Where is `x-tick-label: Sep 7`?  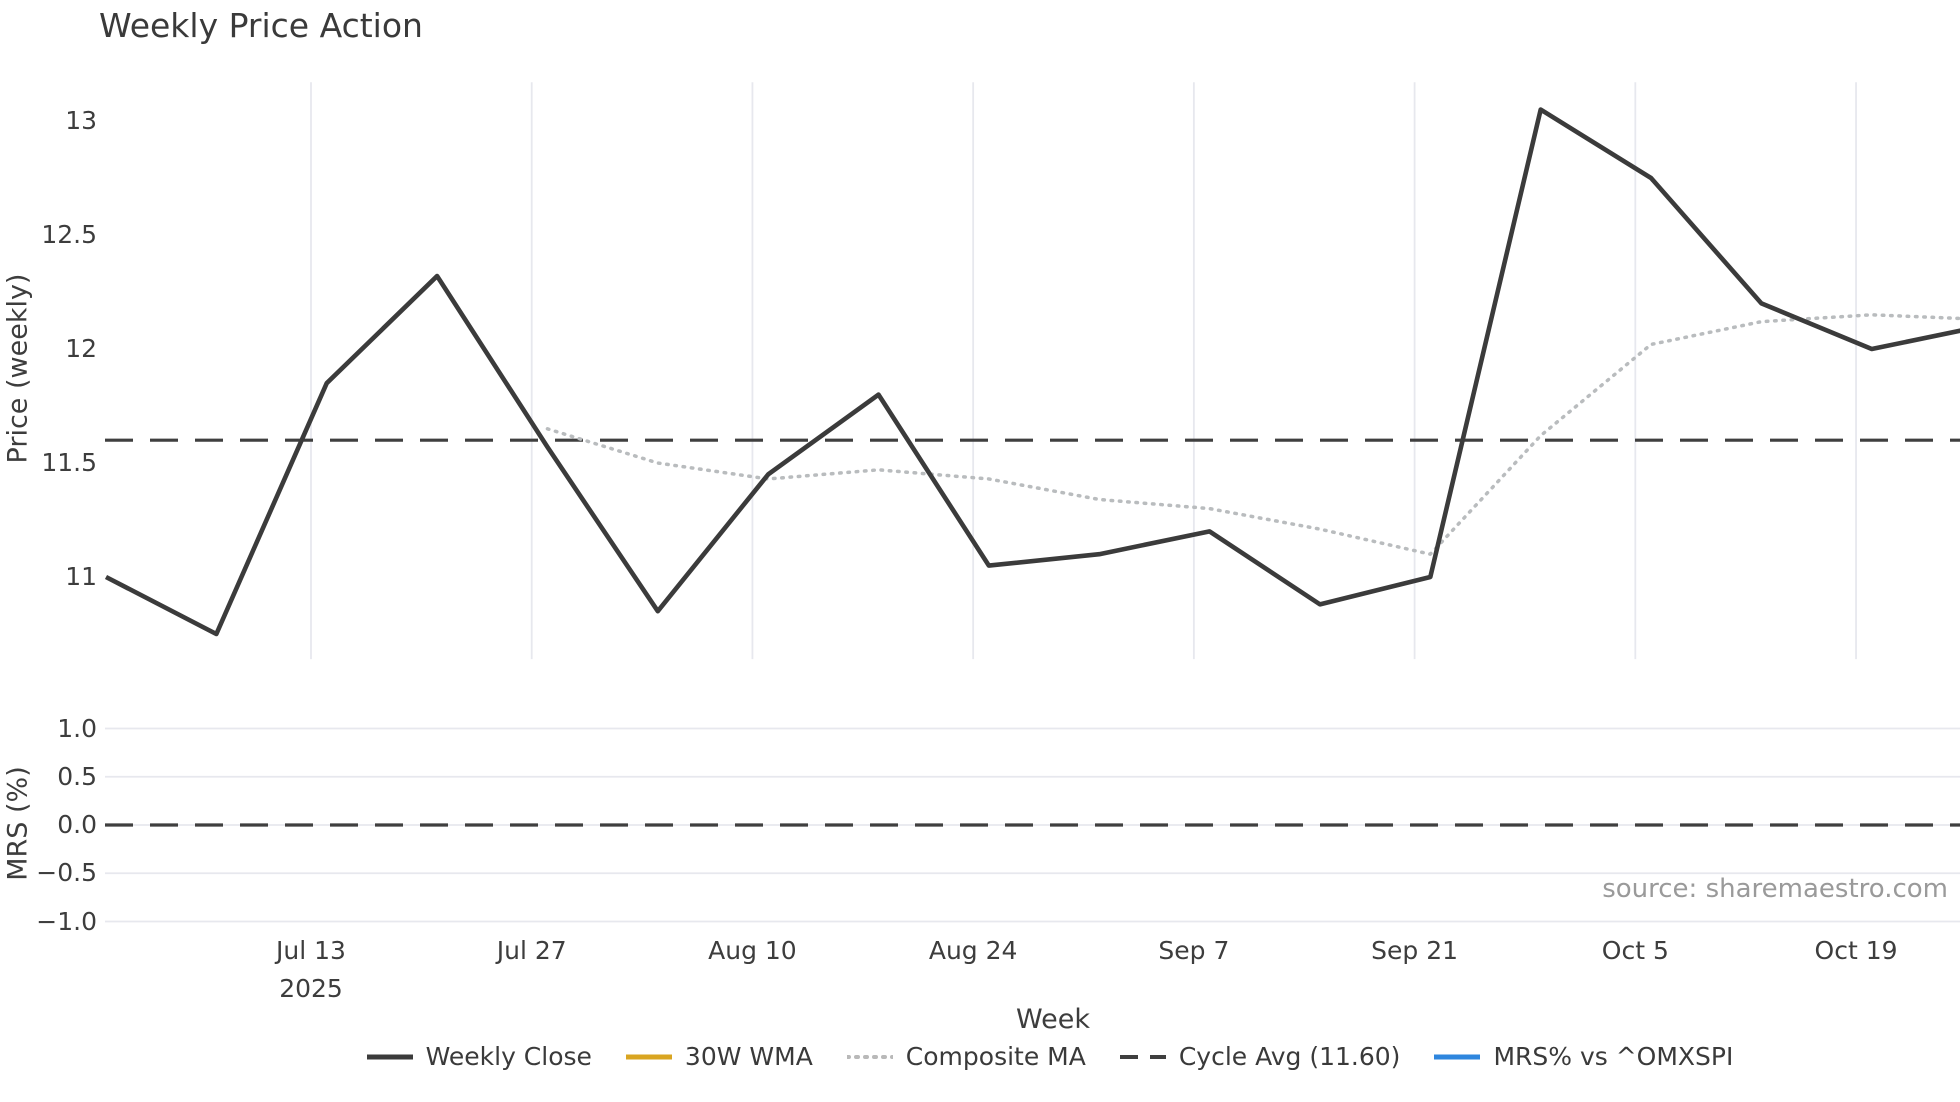
x-tick-label: Sep 7 is located at coordinates (1194, 950).